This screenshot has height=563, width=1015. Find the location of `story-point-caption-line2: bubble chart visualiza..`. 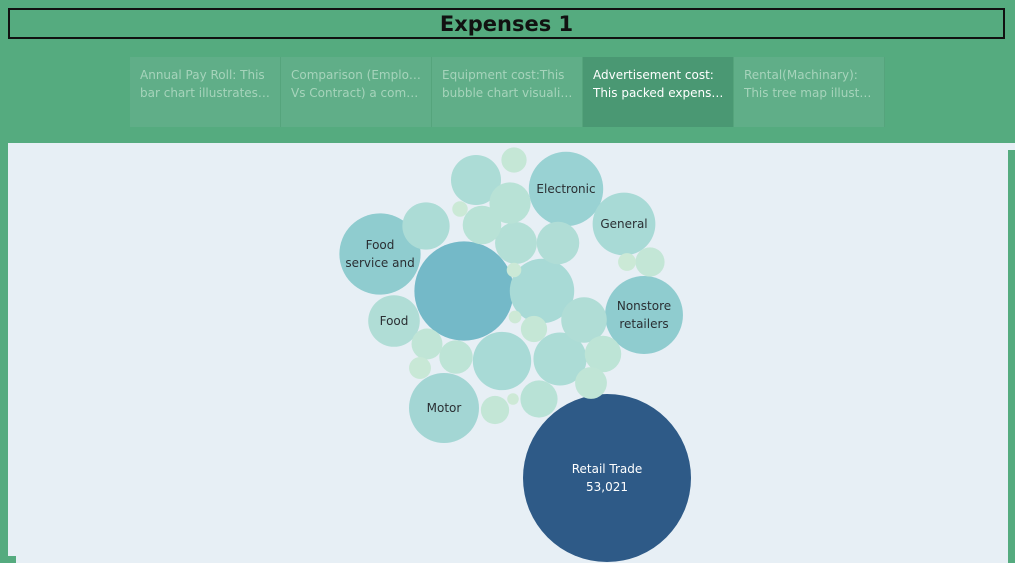

story-point-caption-line2: bubble chart visualiza.. is located at coordinates (508, 93).